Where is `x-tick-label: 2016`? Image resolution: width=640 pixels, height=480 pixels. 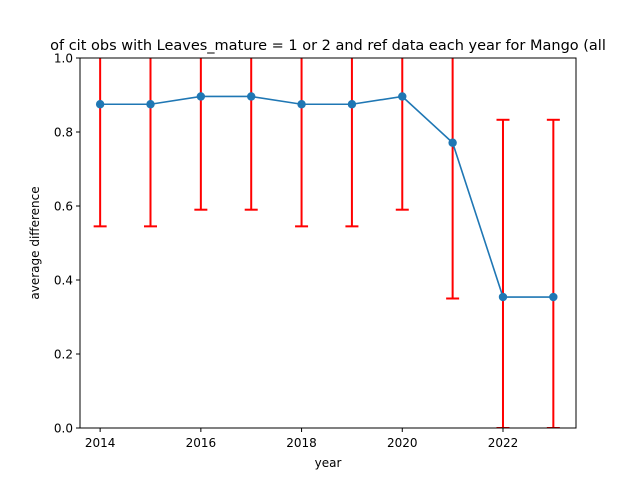 x-tick-label: 2016 is located at coordinates (201, 443).